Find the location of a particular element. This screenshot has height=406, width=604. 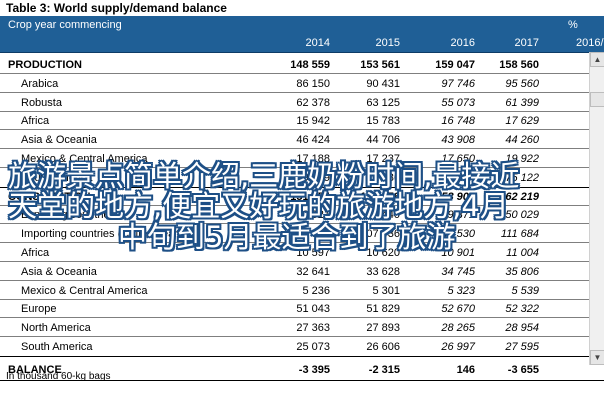

consumption-row-cell: 103 933 is located at coordinates (310, 234).